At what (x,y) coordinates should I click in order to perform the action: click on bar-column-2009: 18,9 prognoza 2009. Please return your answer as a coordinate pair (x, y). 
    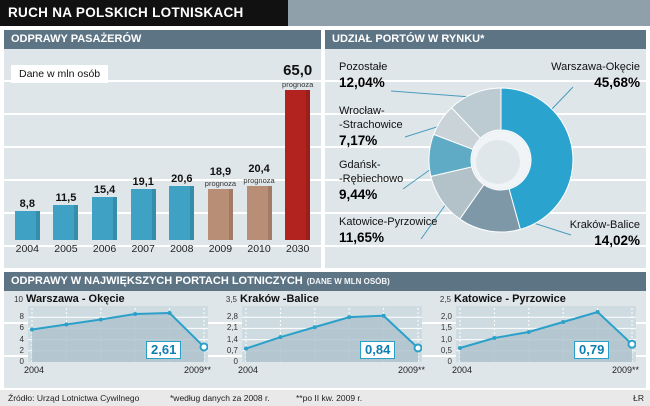
    Looking at the image, I should click on (220, 211).